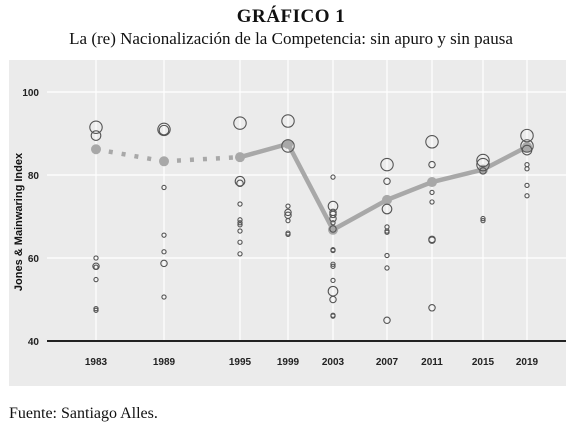 The image size is (582, 439). Describe the element at coordinates (483, 362) in the screenshot. I see `x-tick-label: 2015` at that location.